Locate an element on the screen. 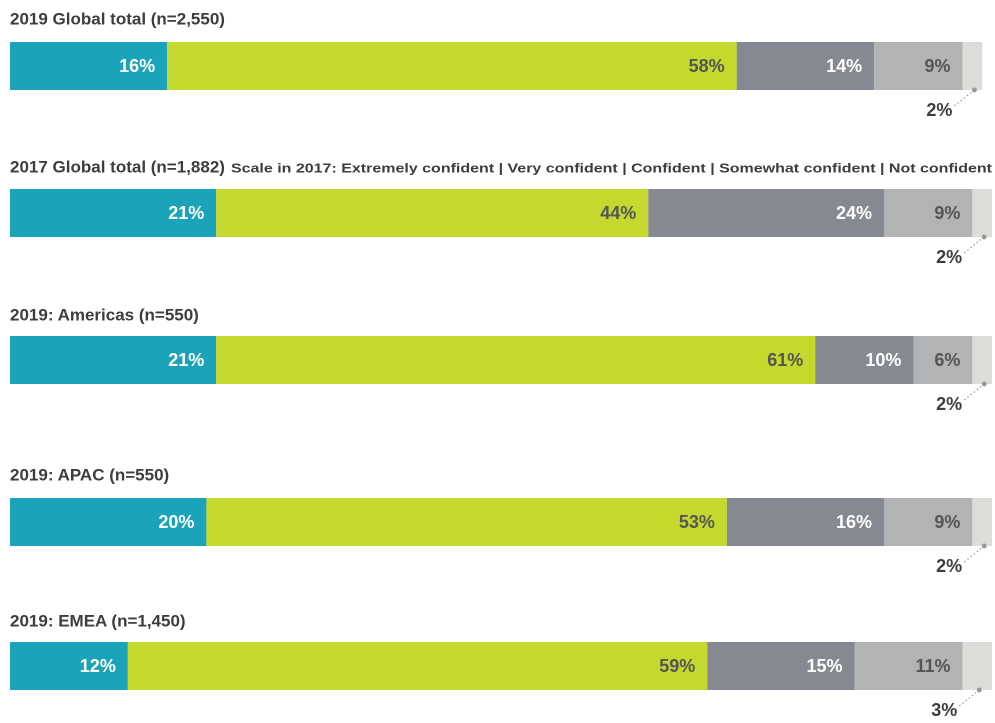  row-title: 2017 Global total (n=1,882) is located at coordinates (117, 166).